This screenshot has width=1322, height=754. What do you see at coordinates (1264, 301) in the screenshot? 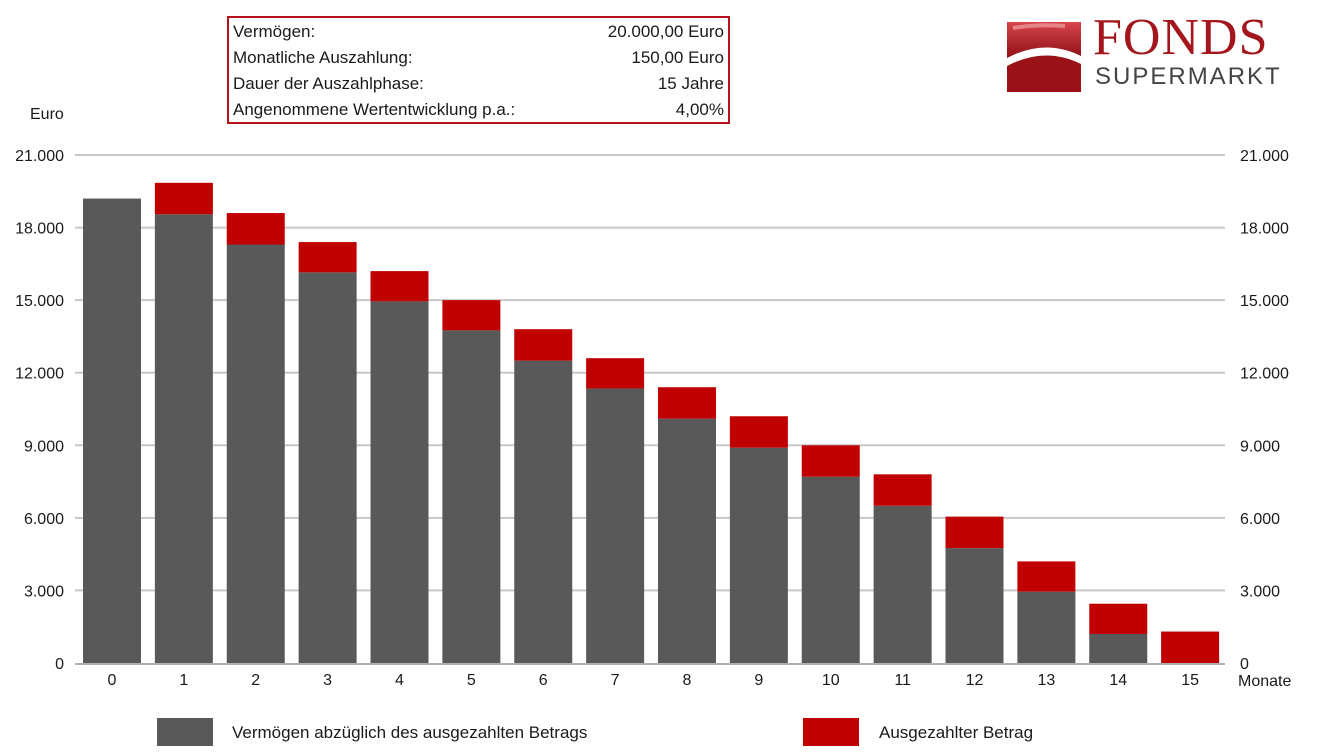
I see `y-tick-label-right: 15.000` at bounding box center [1264, 301].